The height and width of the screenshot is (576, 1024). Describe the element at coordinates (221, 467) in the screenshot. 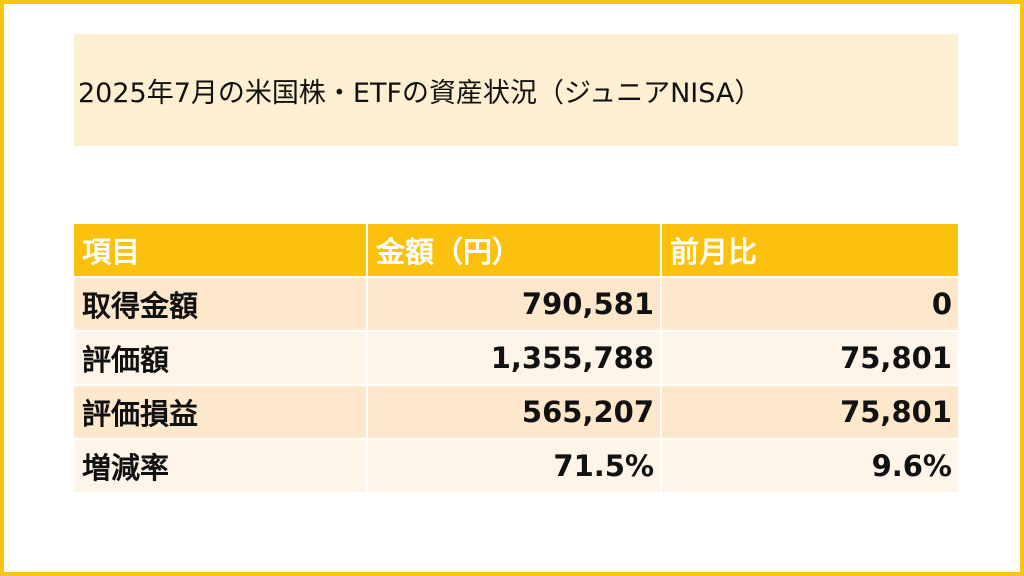

I see `row-label-change-rate: 増減率` at that location.